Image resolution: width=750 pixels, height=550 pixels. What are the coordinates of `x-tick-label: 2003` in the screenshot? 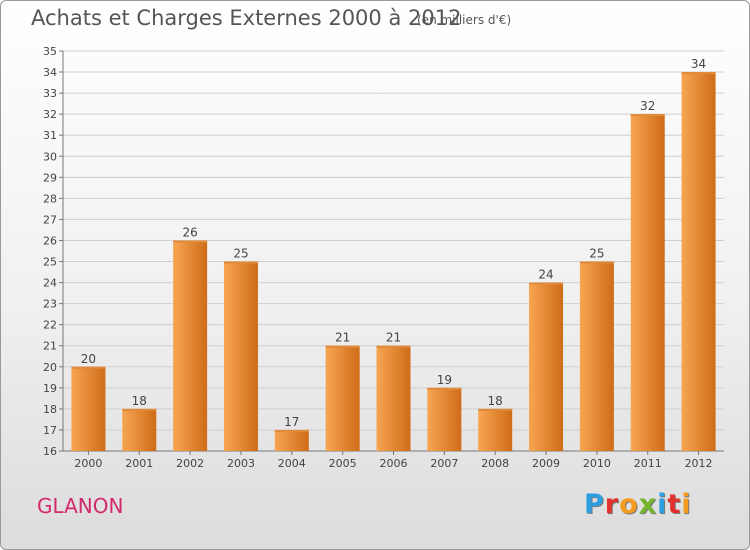 It's located at (241, 463).